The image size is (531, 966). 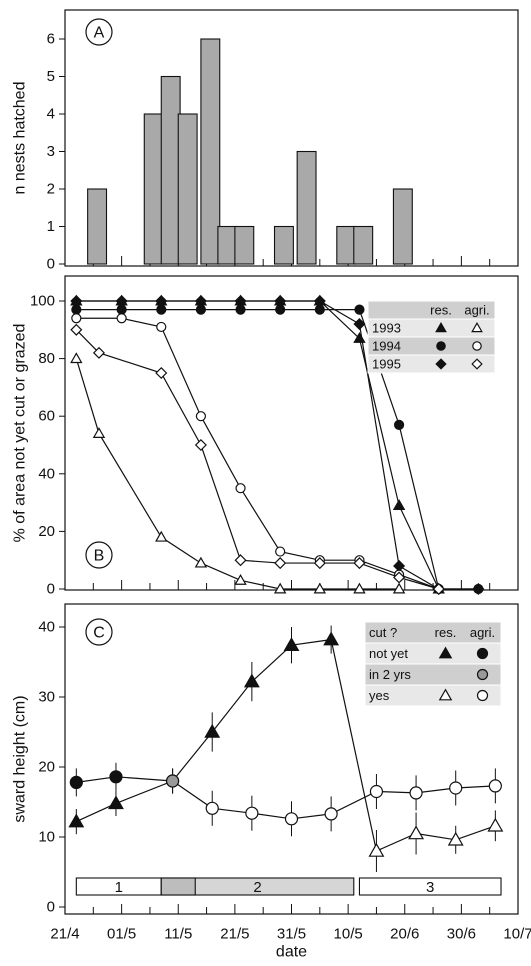 I want to click on y-tick-label: 80, so click(x=46, y=358).